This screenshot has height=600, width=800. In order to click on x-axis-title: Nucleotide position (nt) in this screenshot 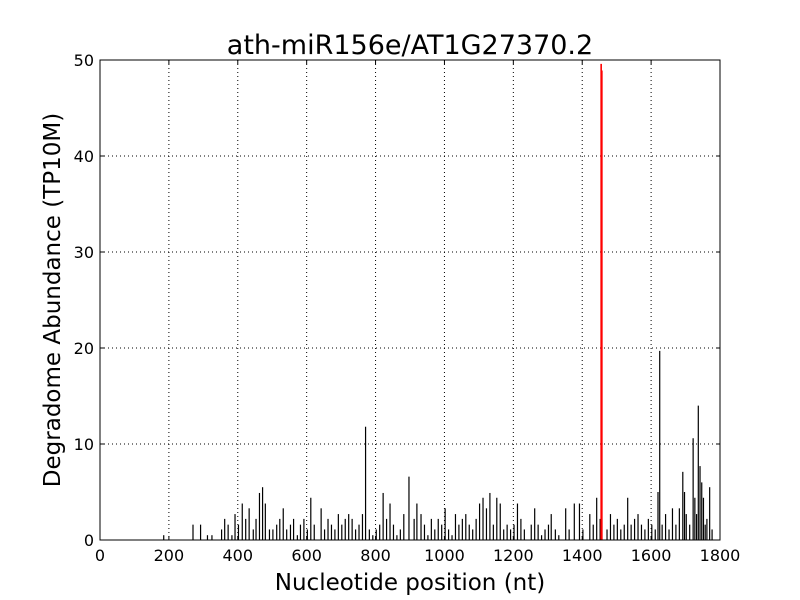, I will do `click(410, 583)`.